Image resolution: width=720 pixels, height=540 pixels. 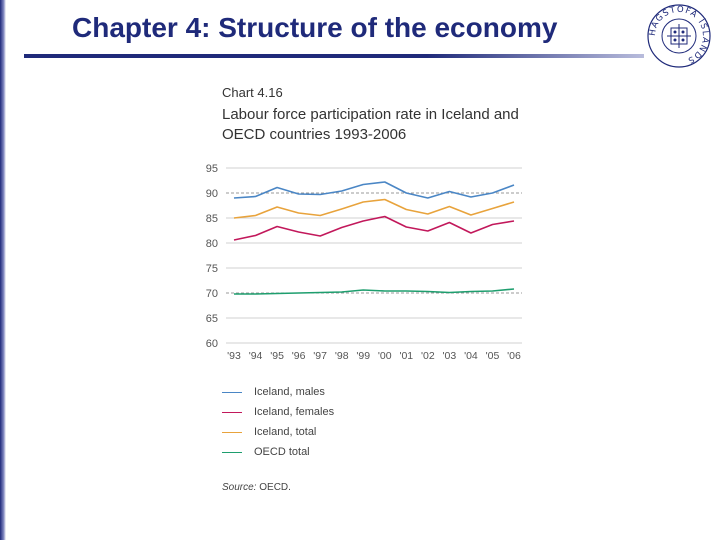 What do you see at coordinates (294, 412) in the screenshot?
I see `legend-label: Iceland, females` at bounding box center [294, 412].